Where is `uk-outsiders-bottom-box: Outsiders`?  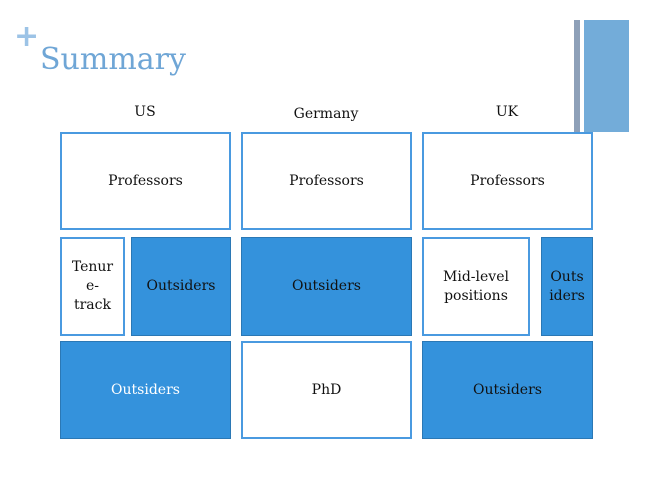 uk-outsiders-bottom-box: Outsiders is located at coordinates (507, 390).